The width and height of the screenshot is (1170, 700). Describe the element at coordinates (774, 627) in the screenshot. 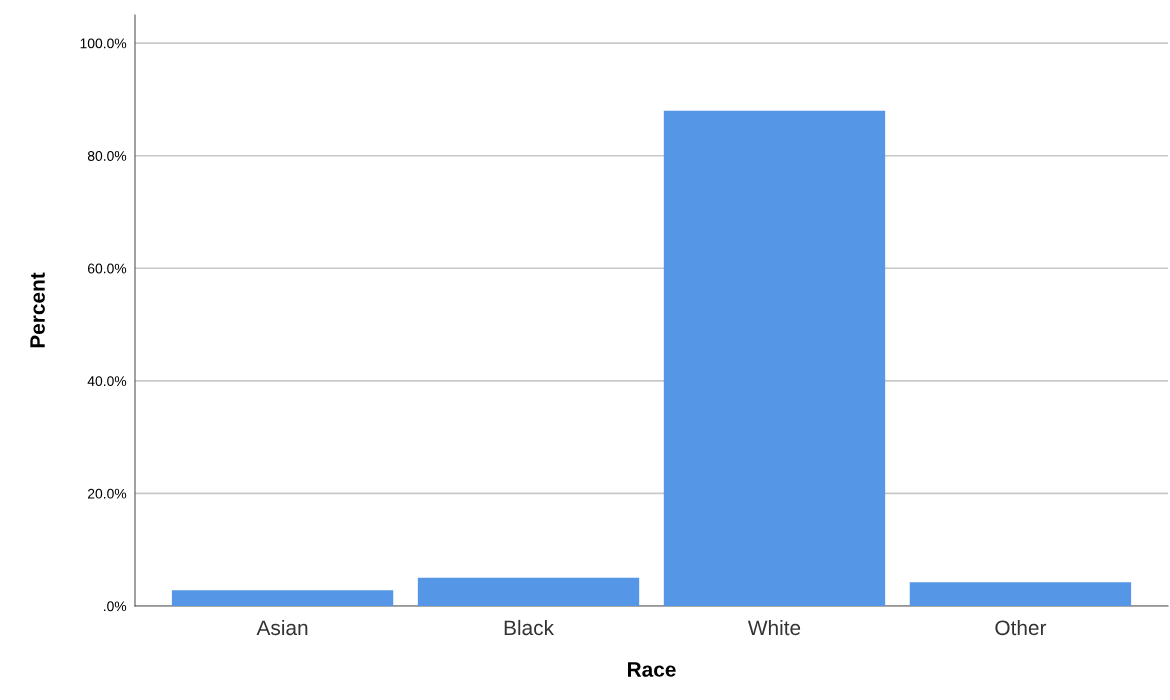

I see `x-tick-label: White` at that location.